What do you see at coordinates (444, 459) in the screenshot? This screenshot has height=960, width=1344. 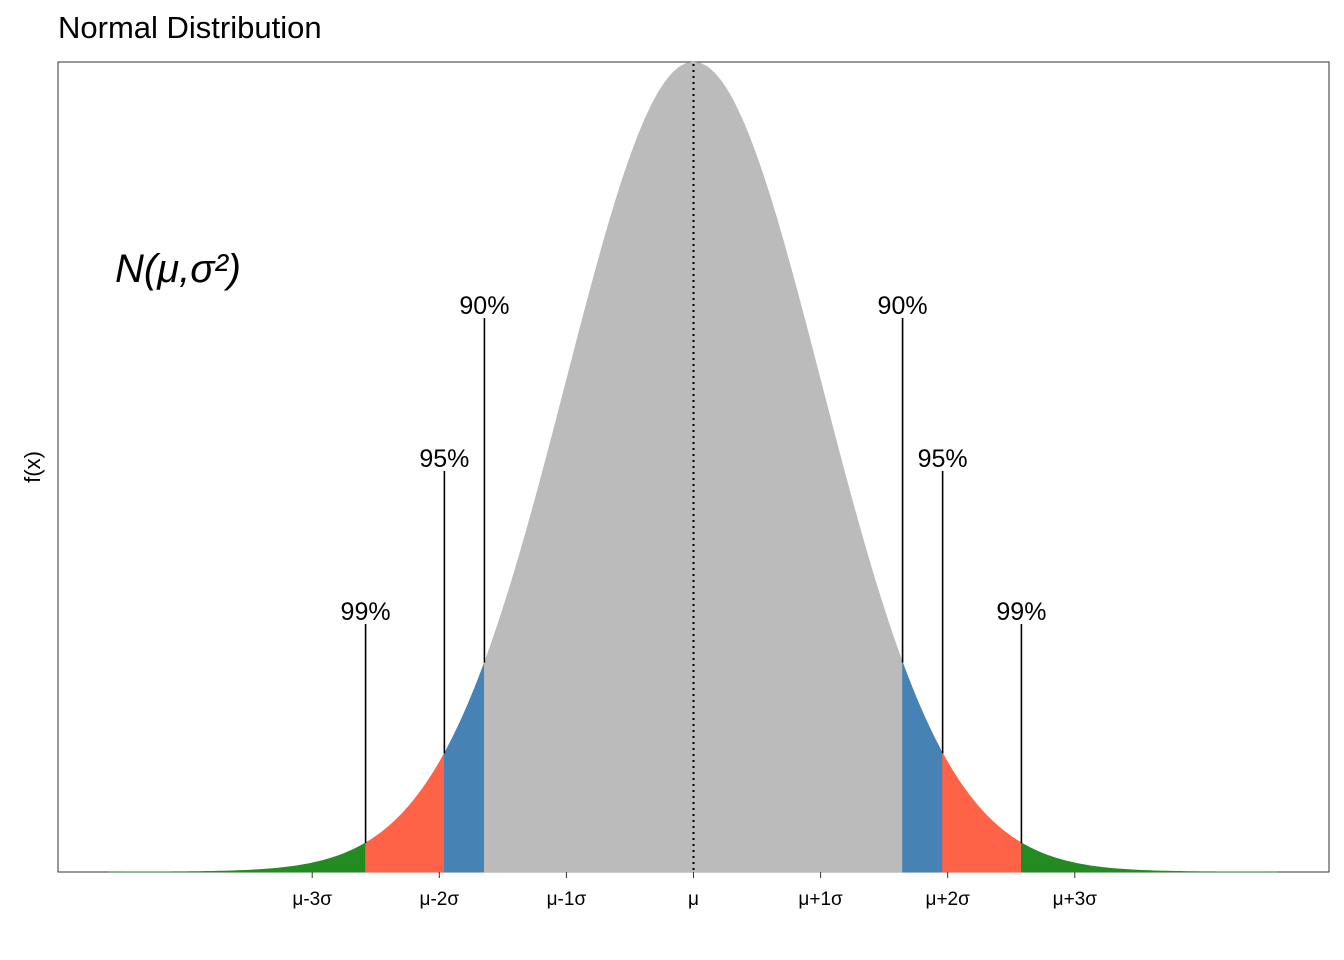 I see `annotation-label-1: 95%` at bounding box center [444, 459].